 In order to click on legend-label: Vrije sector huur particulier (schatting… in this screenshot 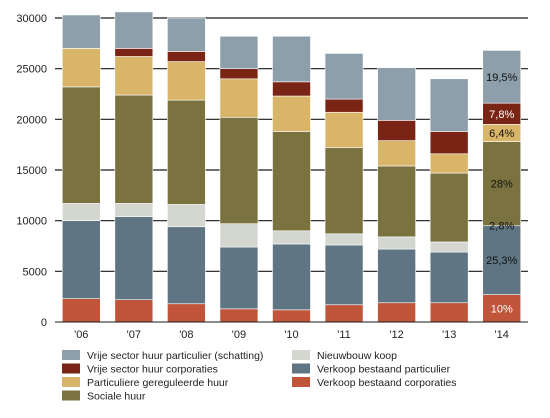, I will do `click(175, 356)`.